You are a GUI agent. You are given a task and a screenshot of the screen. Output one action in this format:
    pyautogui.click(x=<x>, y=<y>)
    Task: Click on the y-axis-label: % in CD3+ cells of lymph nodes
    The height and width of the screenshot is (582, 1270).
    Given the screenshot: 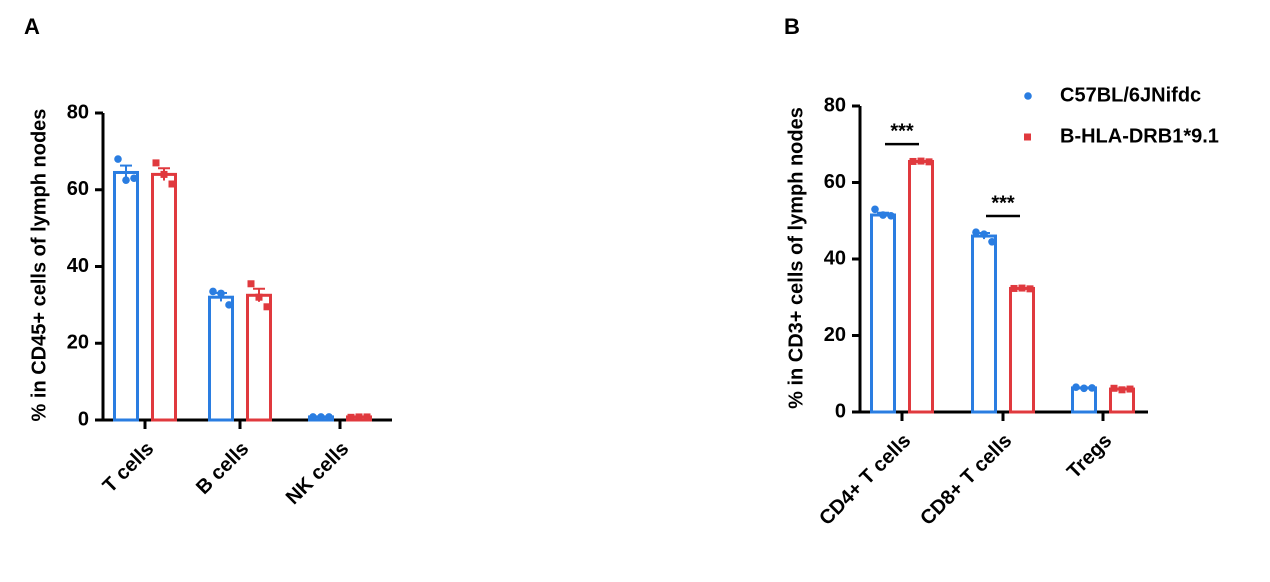 What is the action you would take?
    pyautogui.click(x=796, y=258)
    